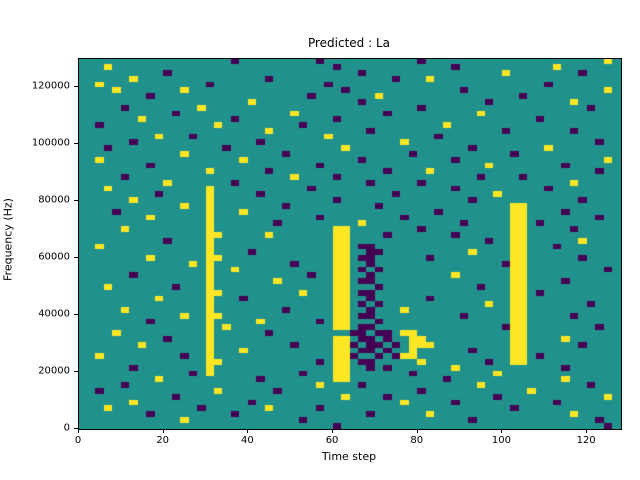  What do you see at coordinates (417, 440) in the screenshot?
I see `x-tick-label: 80` at bounding box center [417, 440].